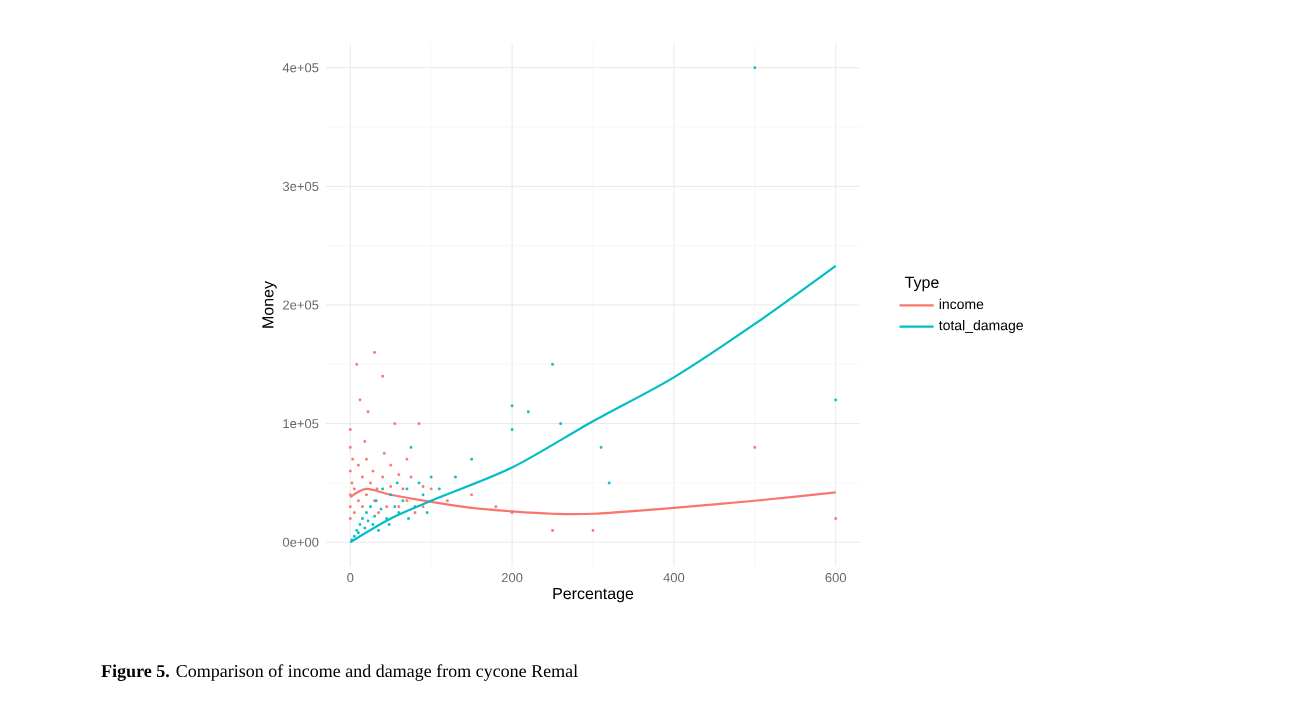 This screenshot has width=1292, height=704. I want to click on y-axis-title: Money, so click(269, 304).